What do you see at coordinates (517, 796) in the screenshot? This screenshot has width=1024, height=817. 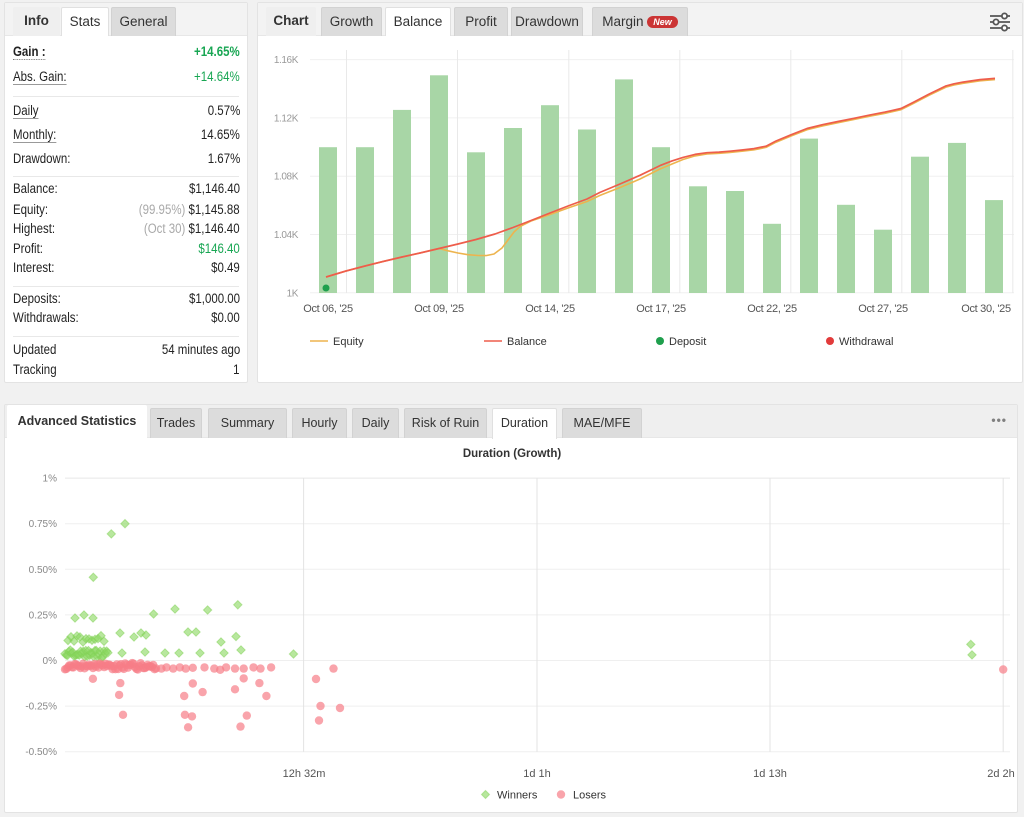 I see `svg-text: Winners` at bounding box center [517, 796].